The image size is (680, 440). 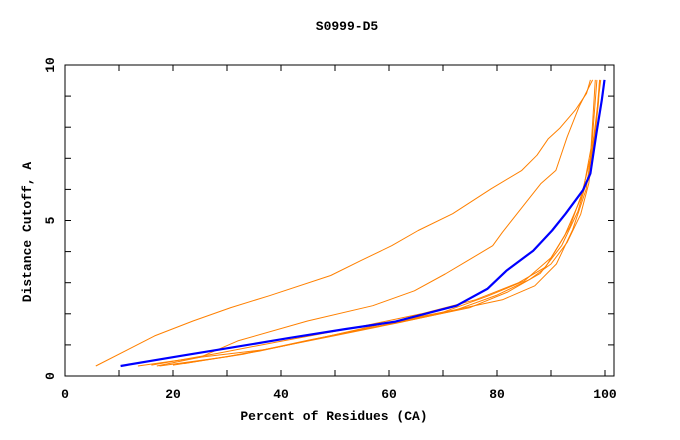 What do you see at coordinates (173, 394) in the screenshot?
I see `x-tick-label: 20` at bounding box center [173, 394].